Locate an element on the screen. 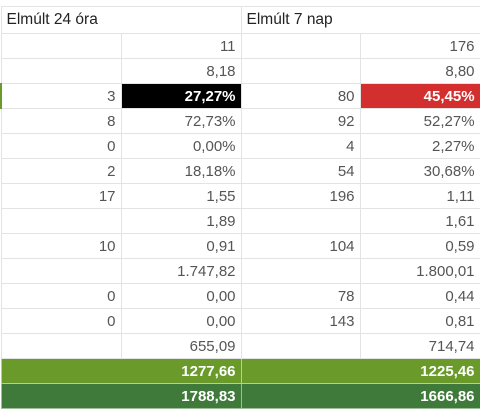 Image resolution: width=480 pixels, height=411 pixels. header-row: Elmúlt 24 óra Elmúlt 7 nap is located at coordinates (240, 20).